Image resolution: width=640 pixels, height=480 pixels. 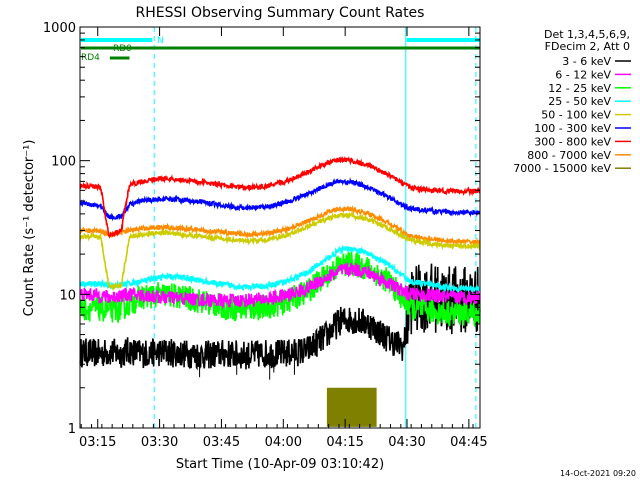 I want to click on legend-entry-label: 300 - 800 keV, so click(x=572, y=141).